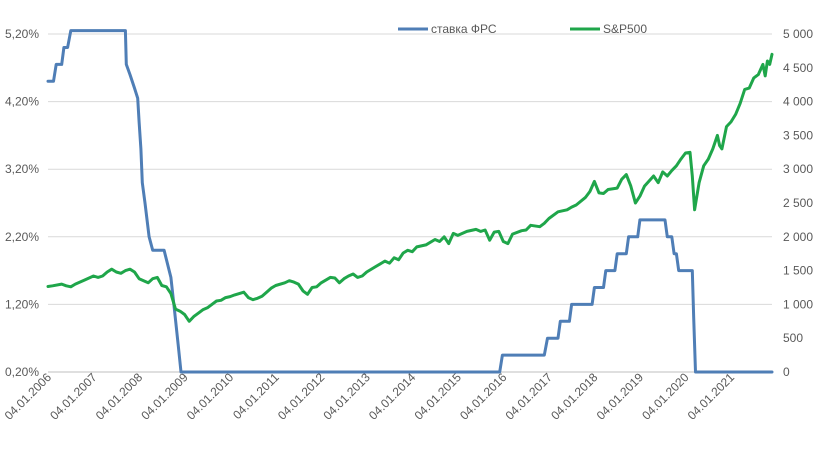 The width and height of the screenshot is (827, 449). Describe the element at coordinates (22, 102) in the screenshot. I see `left-tick-label: 4,20%` at that location.